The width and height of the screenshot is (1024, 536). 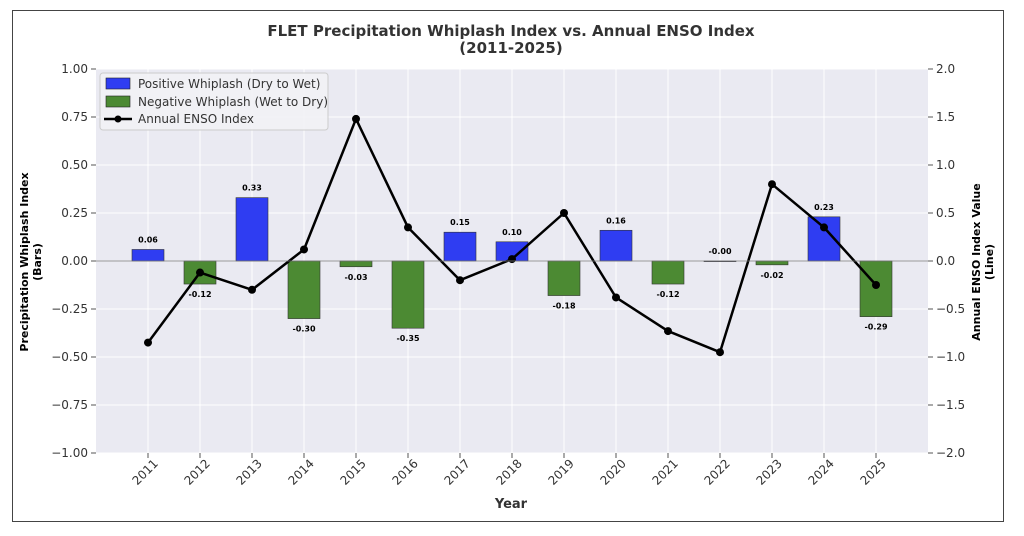 What do you see at coordinates (772, 184) in the screenshot?
I see `enso-point-2023` at bounding box center [772, 184].